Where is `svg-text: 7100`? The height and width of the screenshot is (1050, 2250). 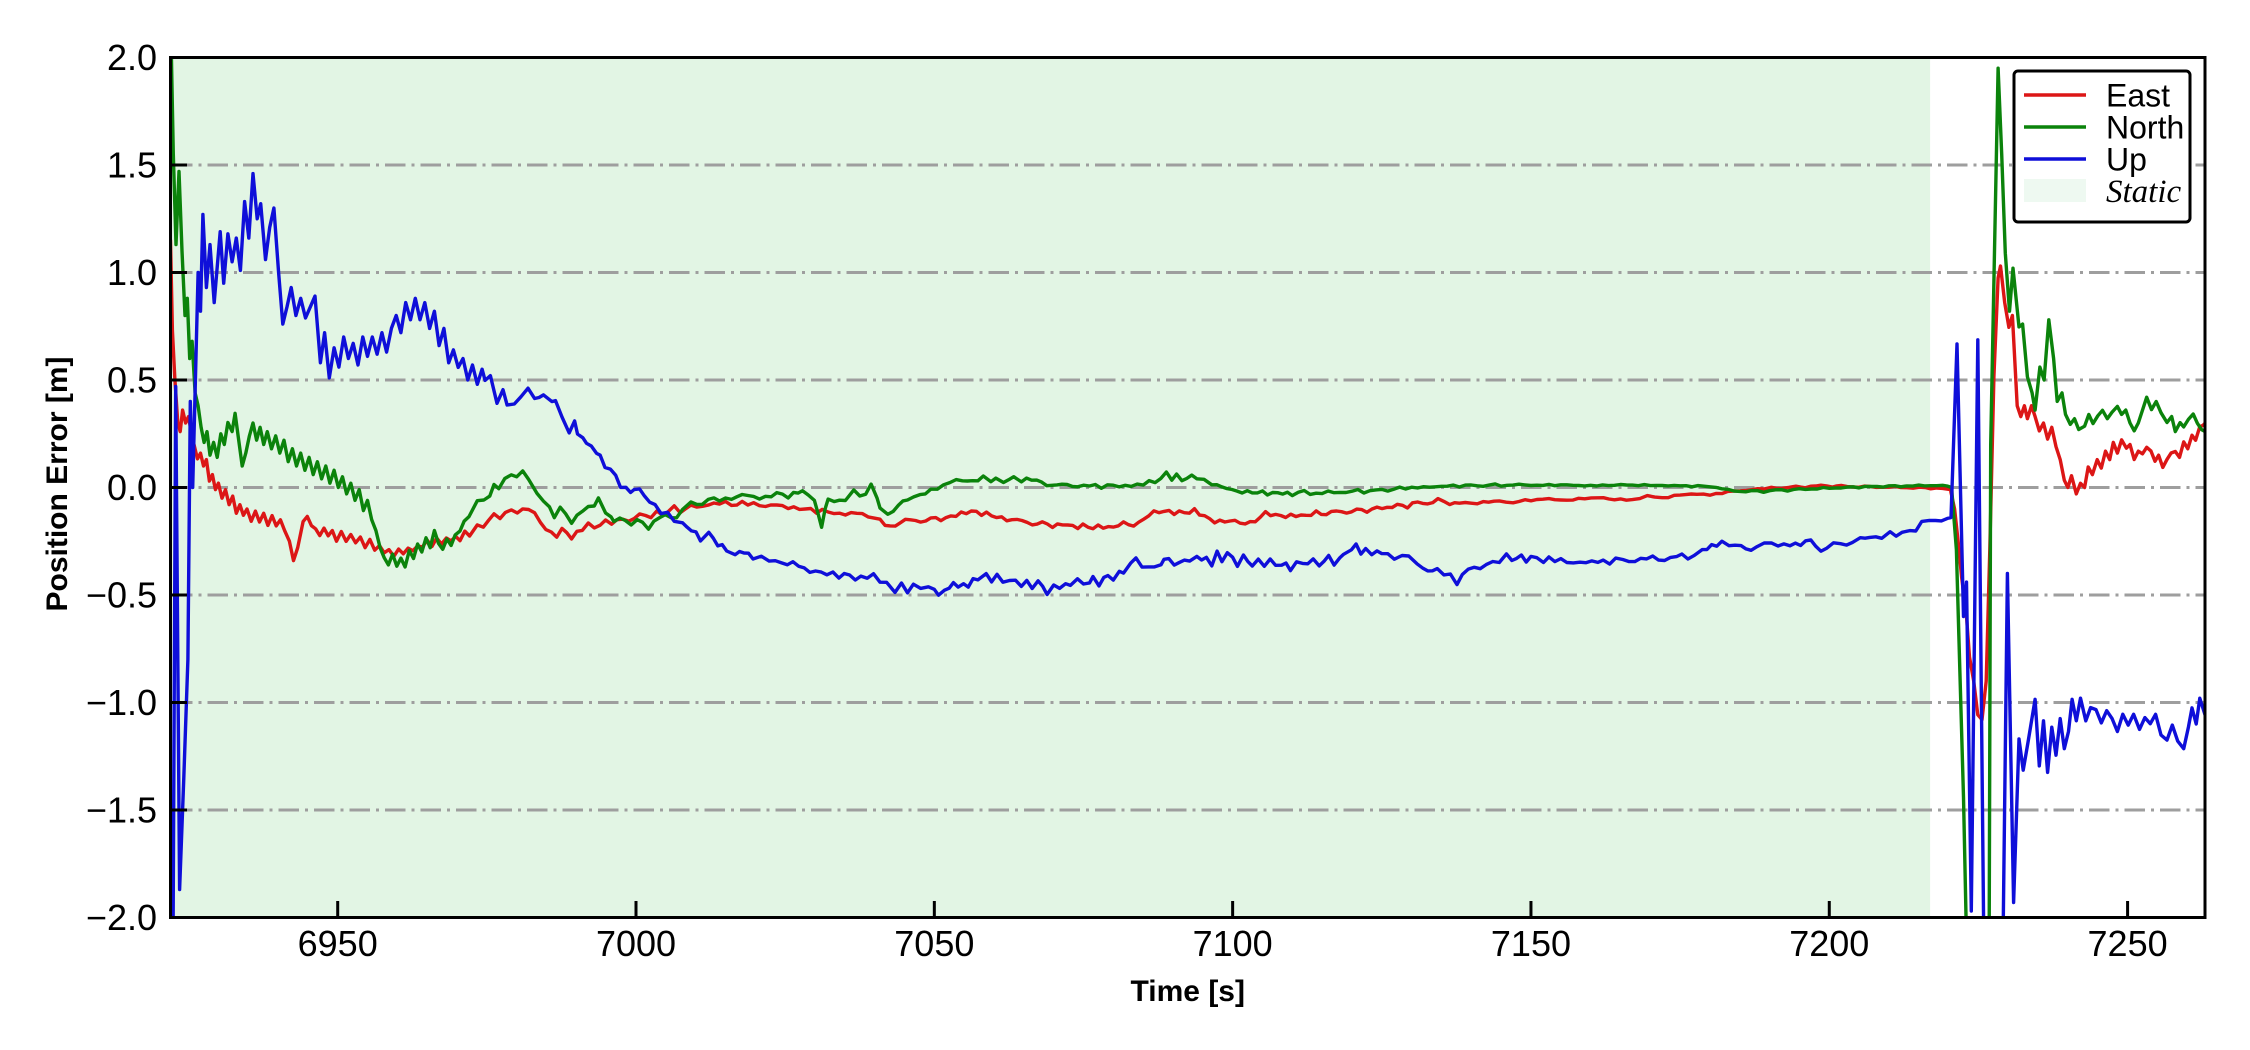 svg-text: 7100 is located at coordinates (1233, 943).